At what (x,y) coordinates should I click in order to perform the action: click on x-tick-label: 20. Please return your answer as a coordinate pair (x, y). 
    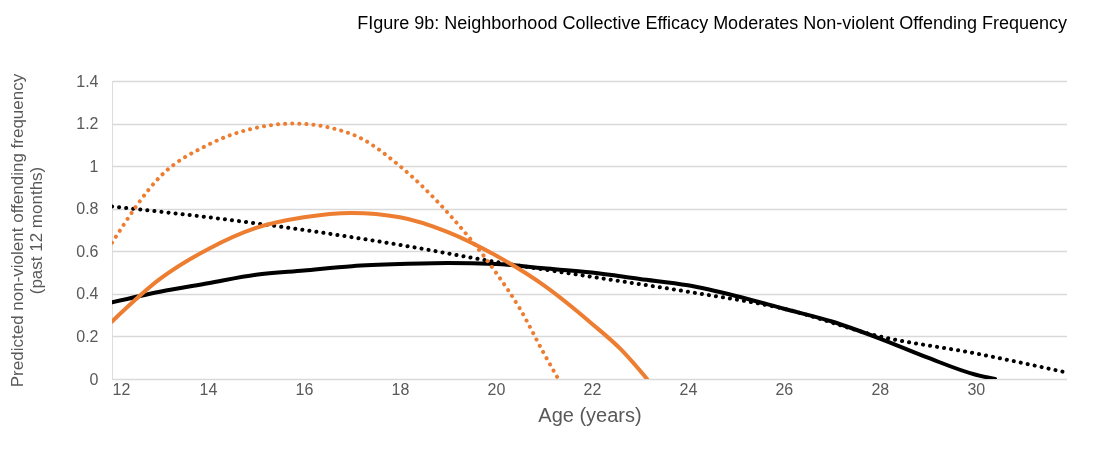
    Looking at the image, I should click on (496, 389).